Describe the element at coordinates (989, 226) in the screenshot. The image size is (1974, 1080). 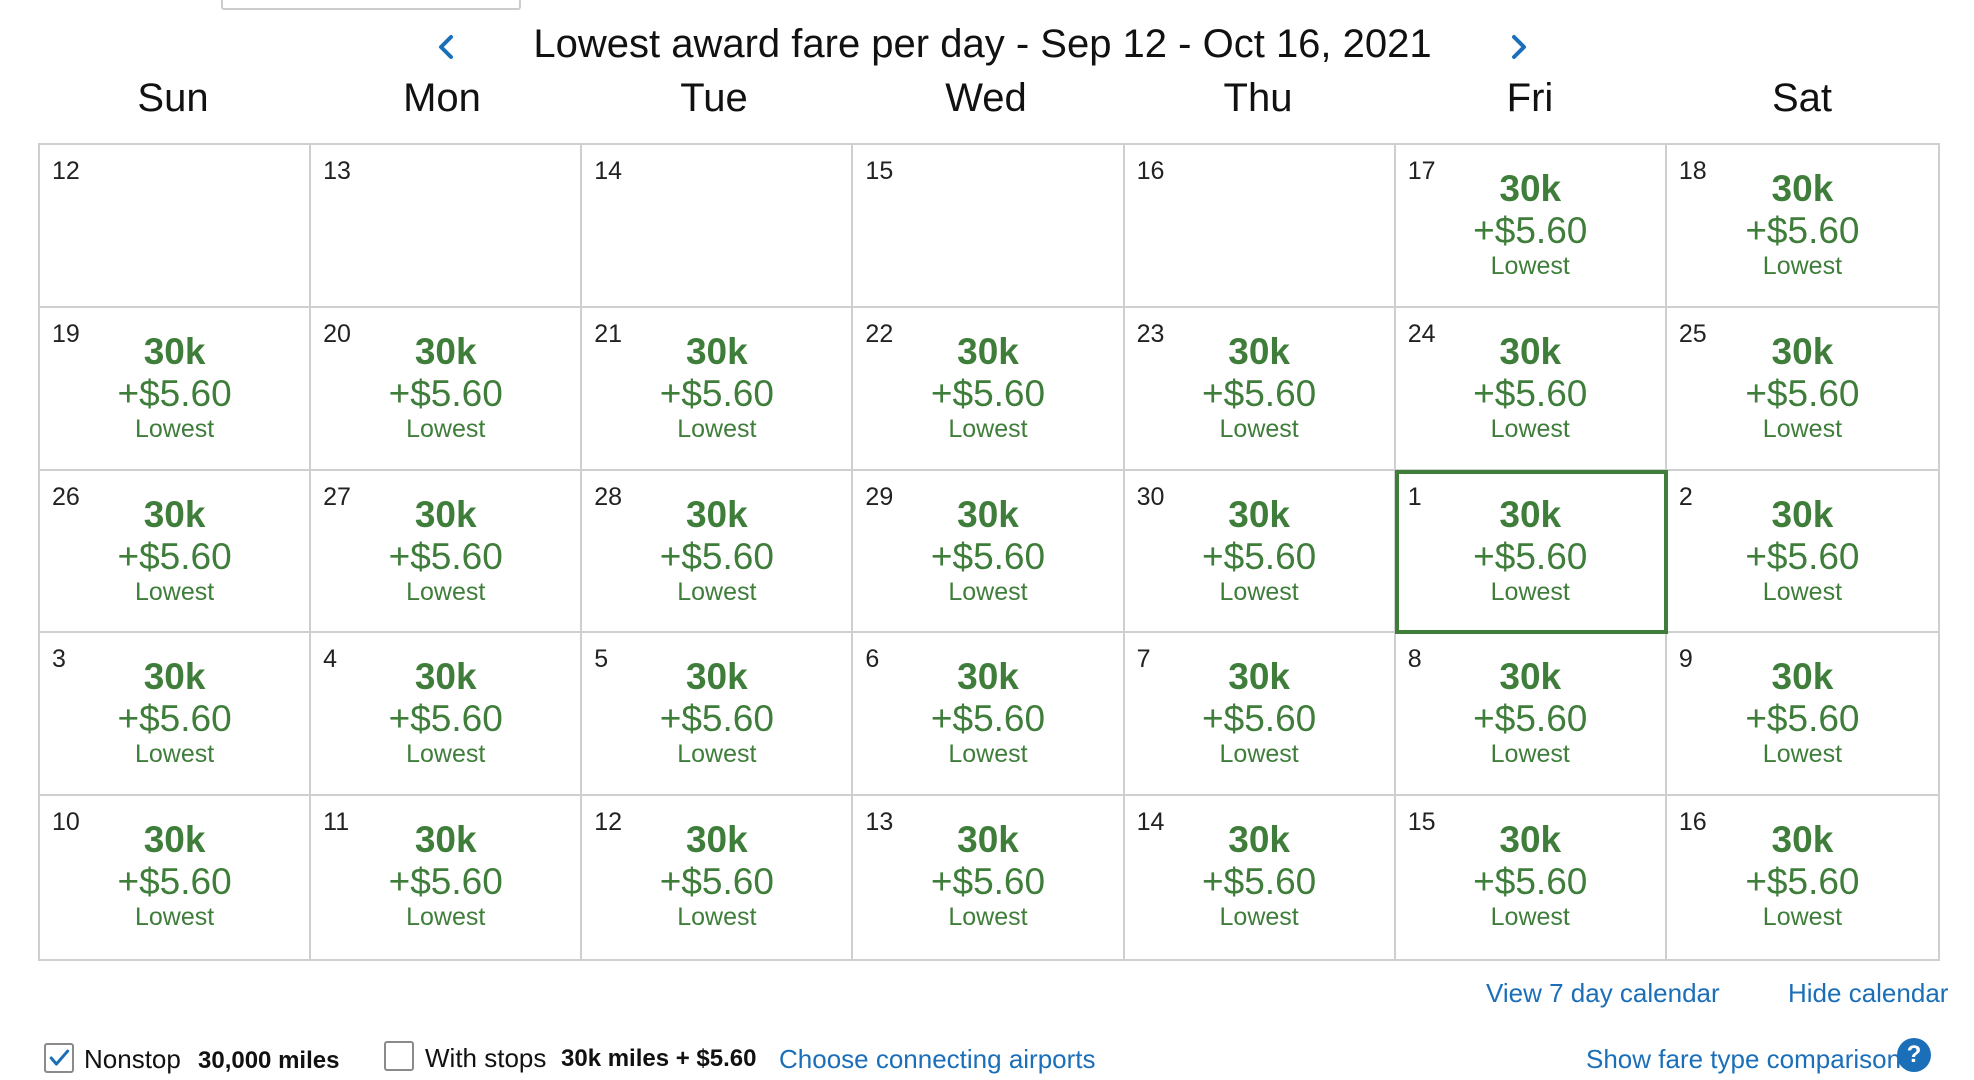
I see `calendar-day-cell: 15` at that location.